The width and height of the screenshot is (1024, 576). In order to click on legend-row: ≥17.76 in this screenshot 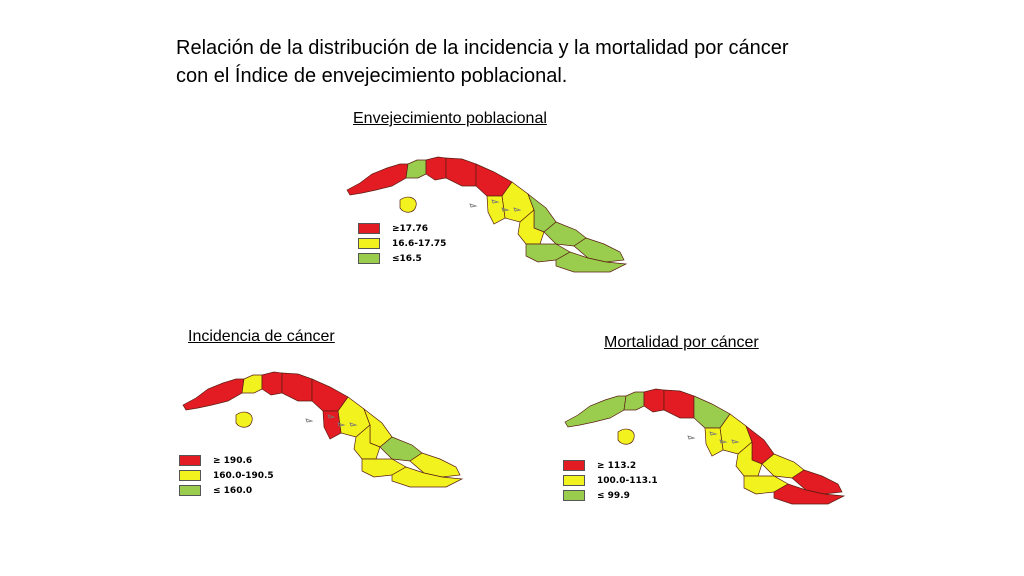, I will do `click(402, 228)`.